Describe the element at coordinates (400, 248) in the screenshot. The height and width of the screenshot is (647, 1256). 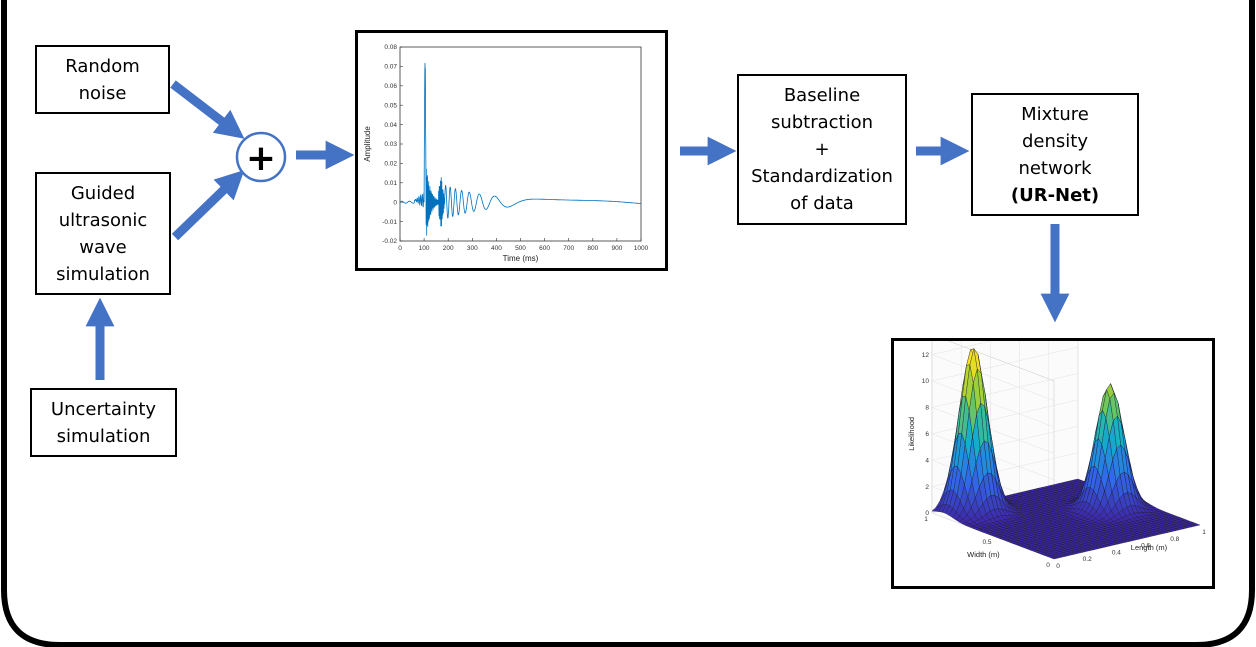
I see `signal-xtick-label: 0` at that location.